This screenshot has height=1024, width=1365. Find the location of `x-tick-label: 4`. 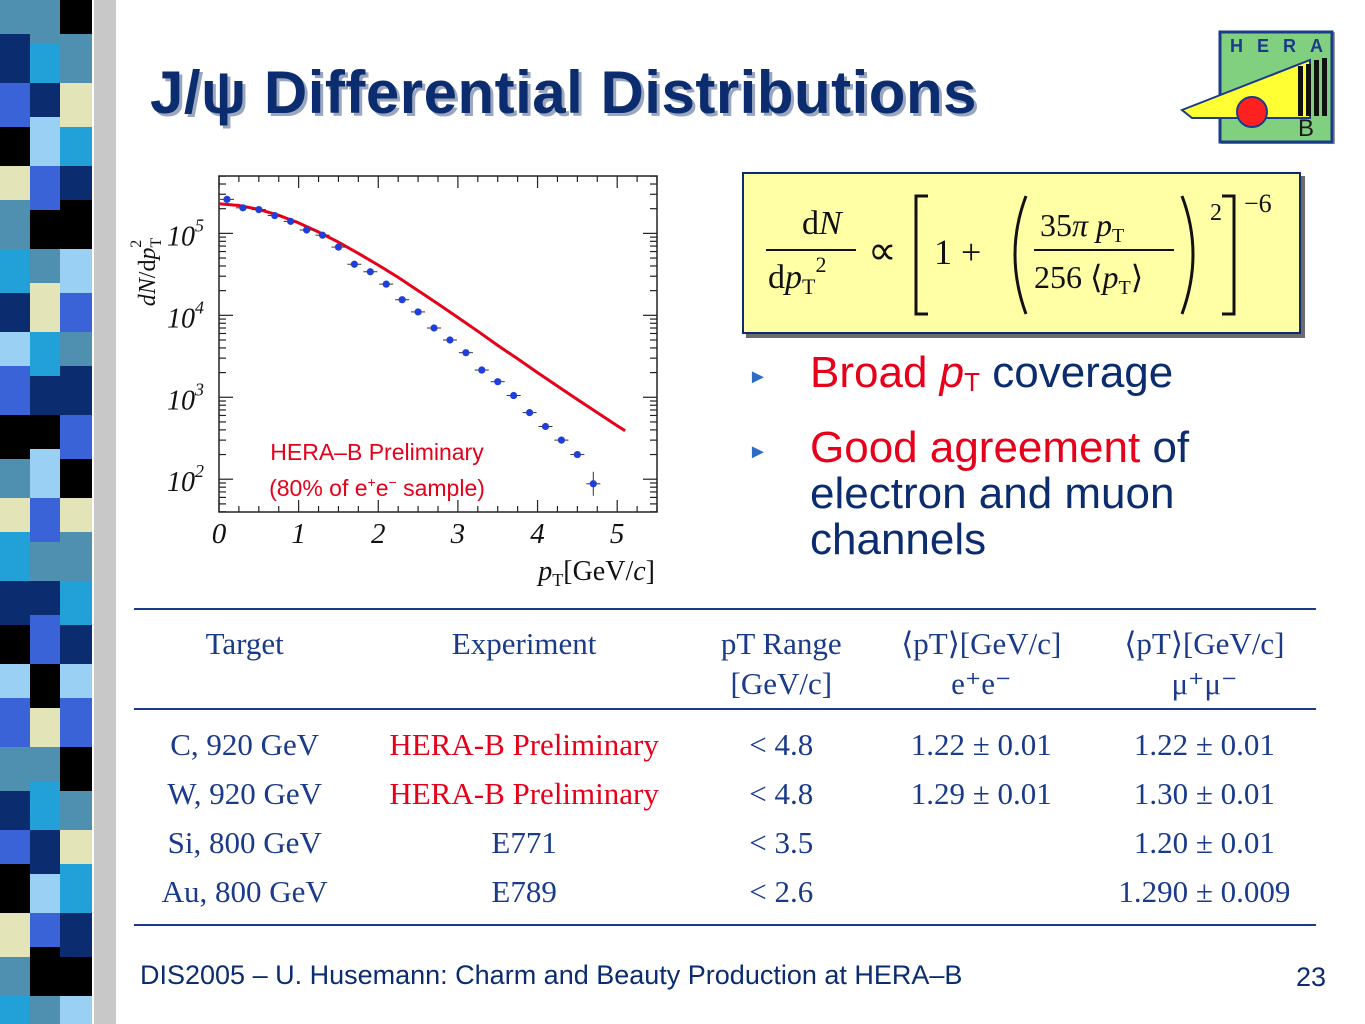

x-tick-label: 4 is located at coordinates (537, 534).